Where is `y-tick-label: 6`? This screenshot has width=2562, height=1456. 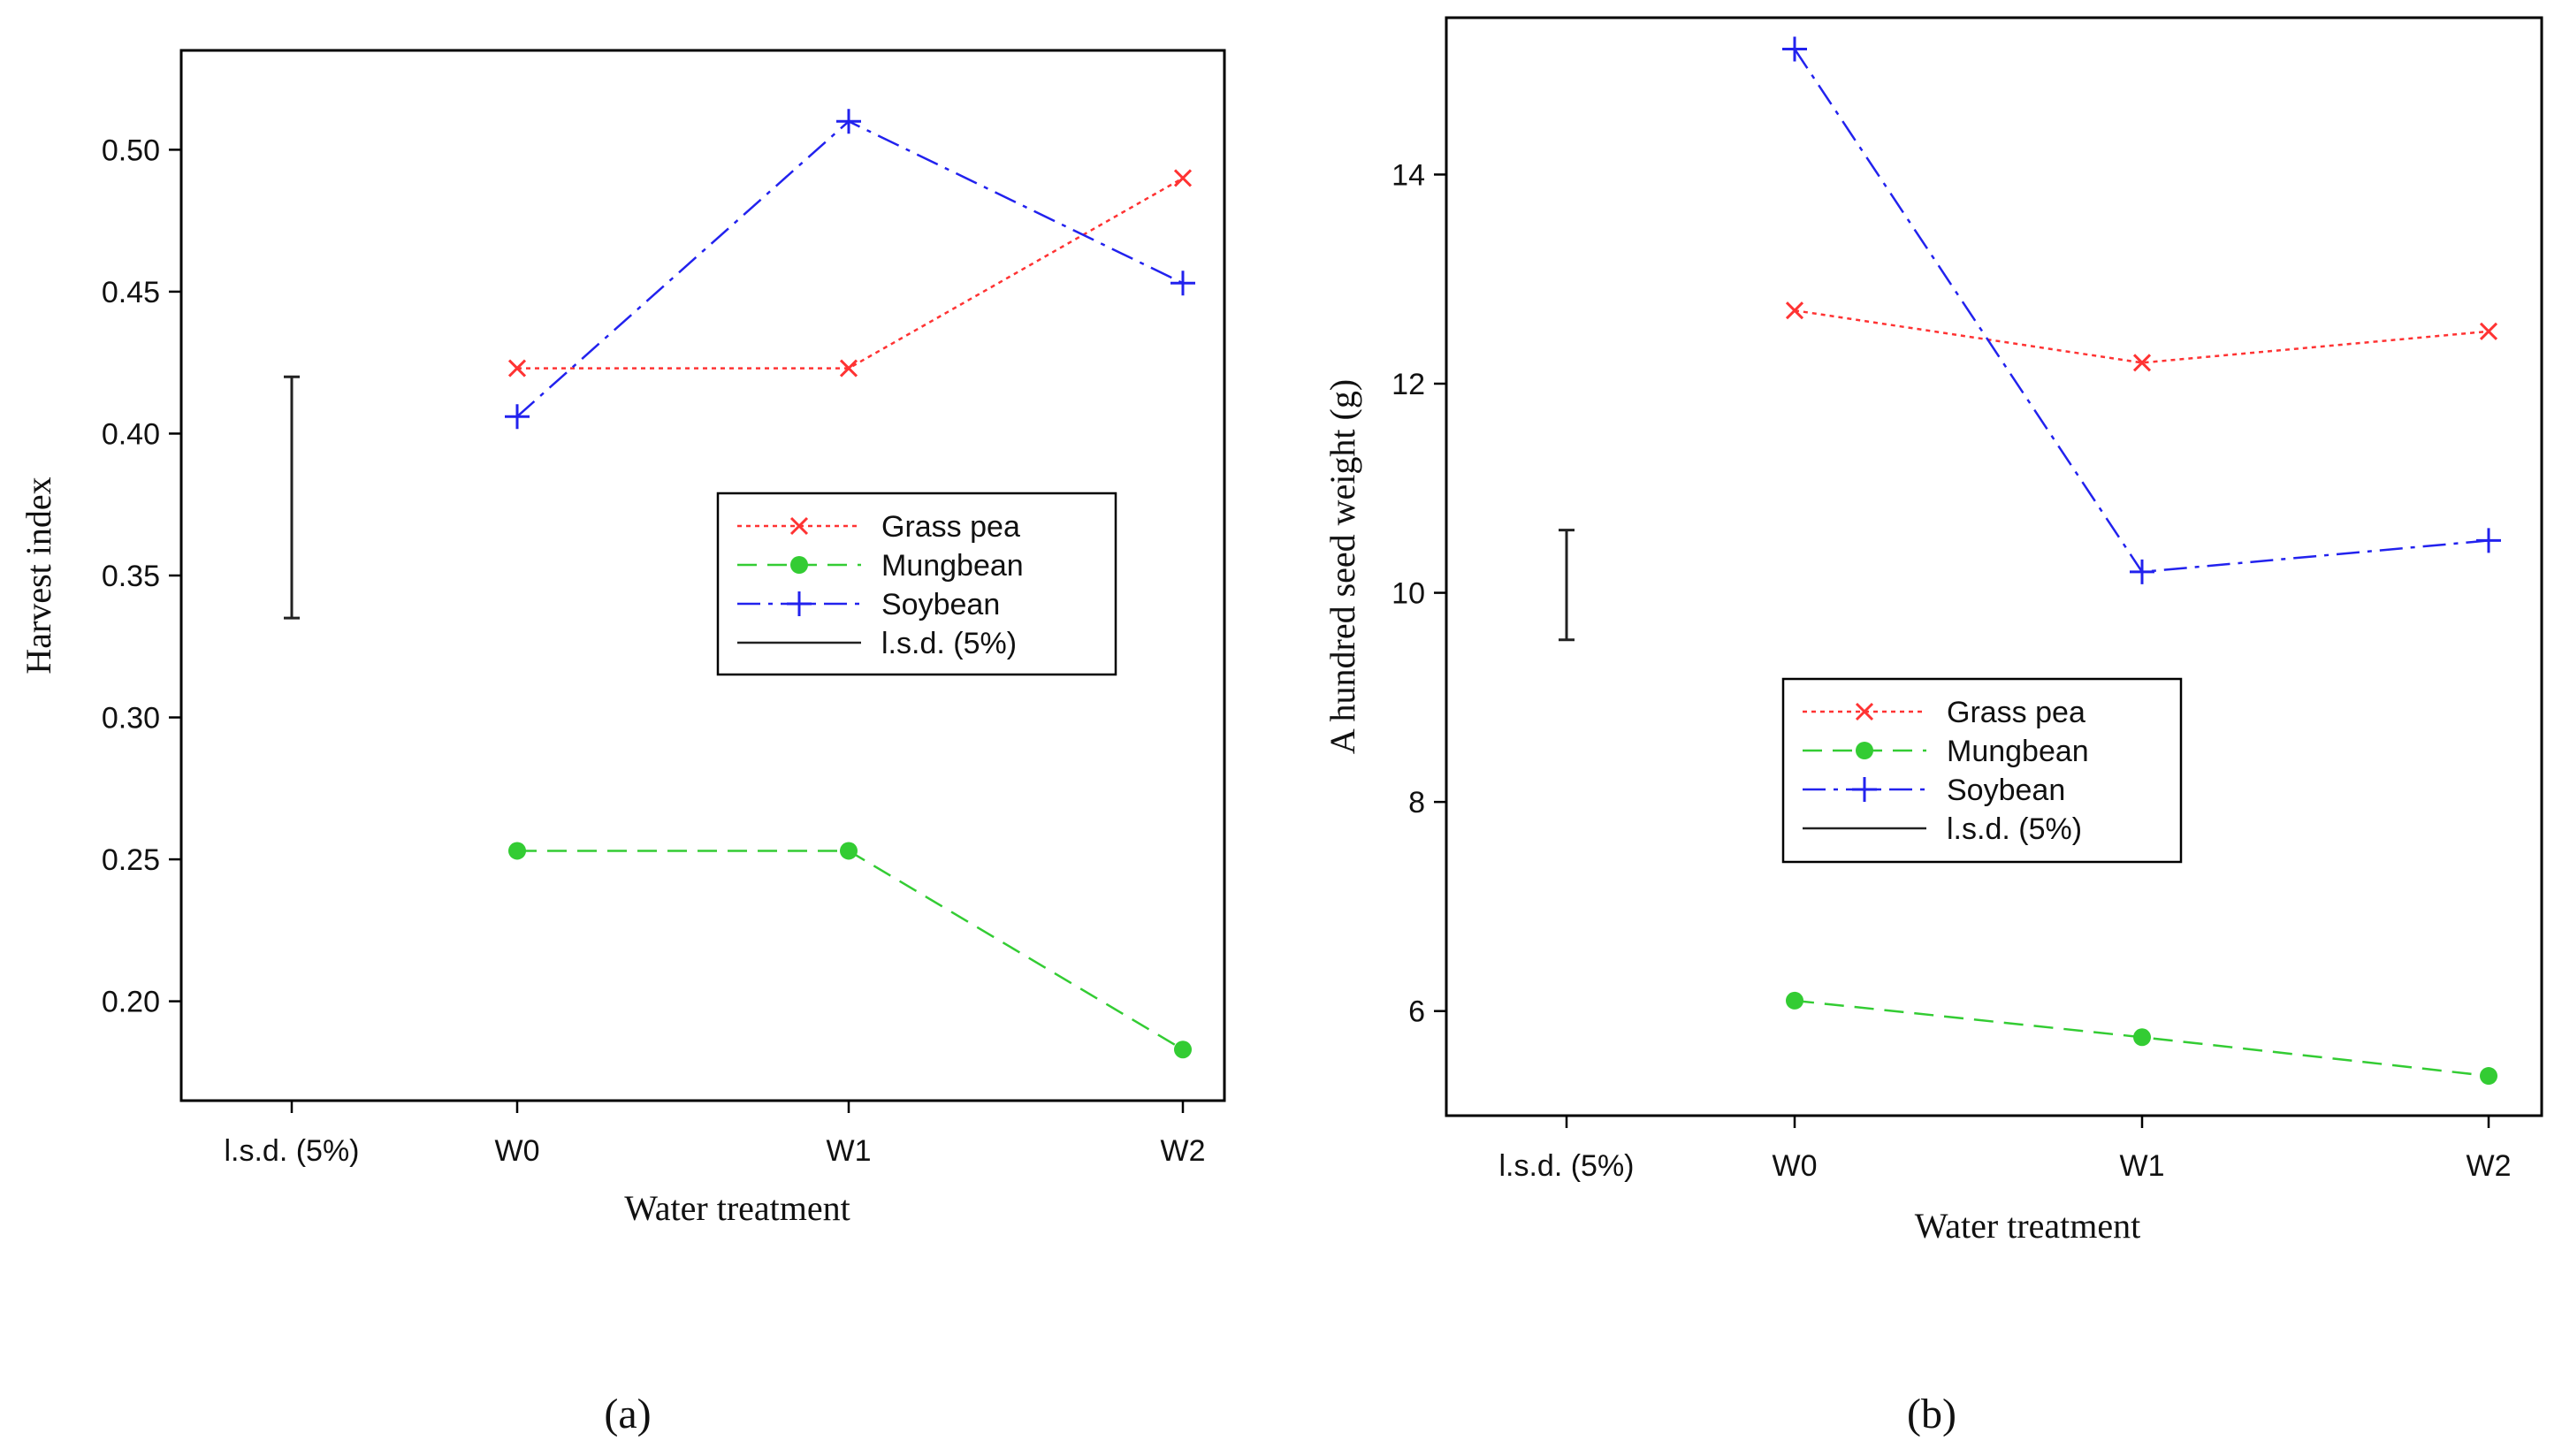
y-tick-label: 6 is located at coordinates (1416, 1012).